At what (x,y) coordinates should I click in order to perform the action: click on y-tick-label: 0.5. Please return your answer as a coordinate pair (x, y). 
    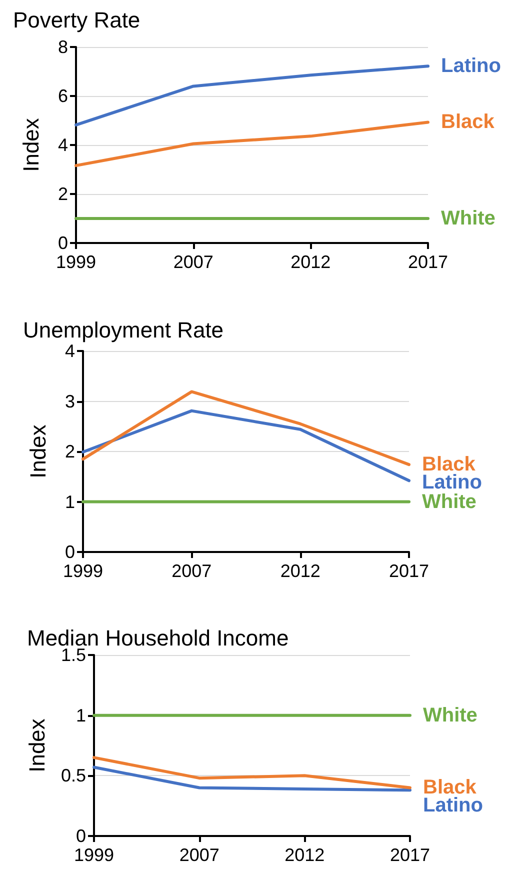
    Looking at the image, I should click on (73, 776).